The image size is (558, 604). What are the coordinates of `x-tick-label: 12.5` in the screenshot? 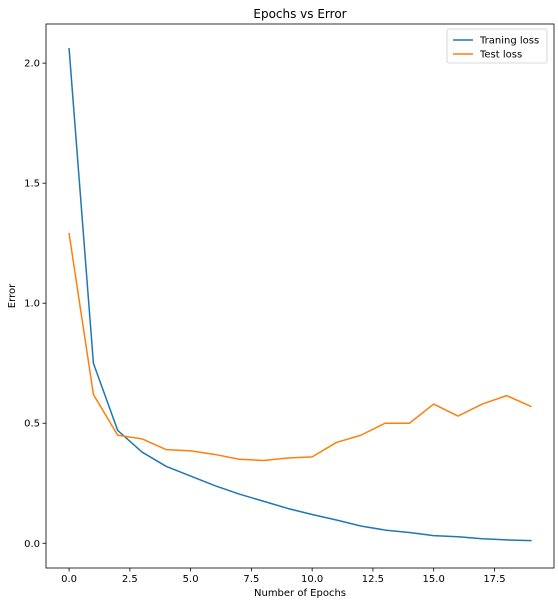 It's located at (373, 579).